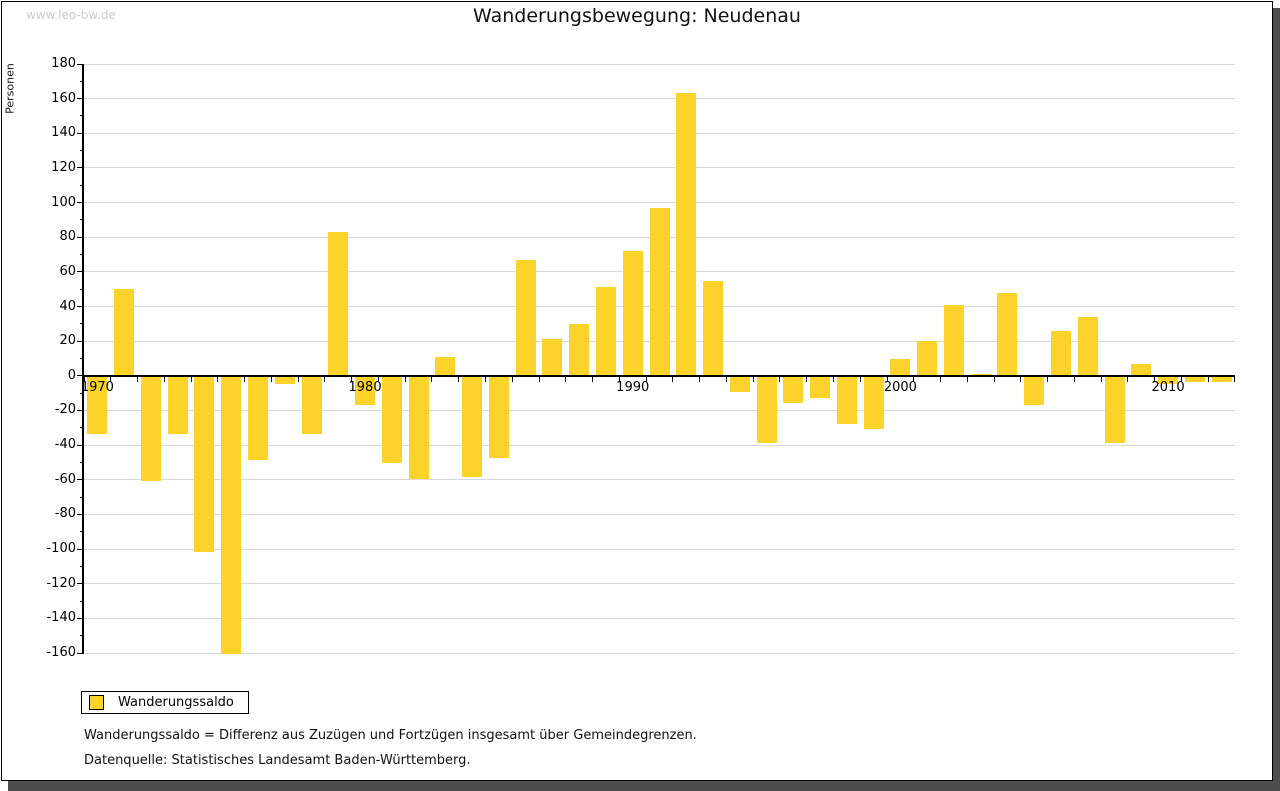 The height and width of the screenshot is (791, 1280). I want to click on bar-1982, so click(418, 428).